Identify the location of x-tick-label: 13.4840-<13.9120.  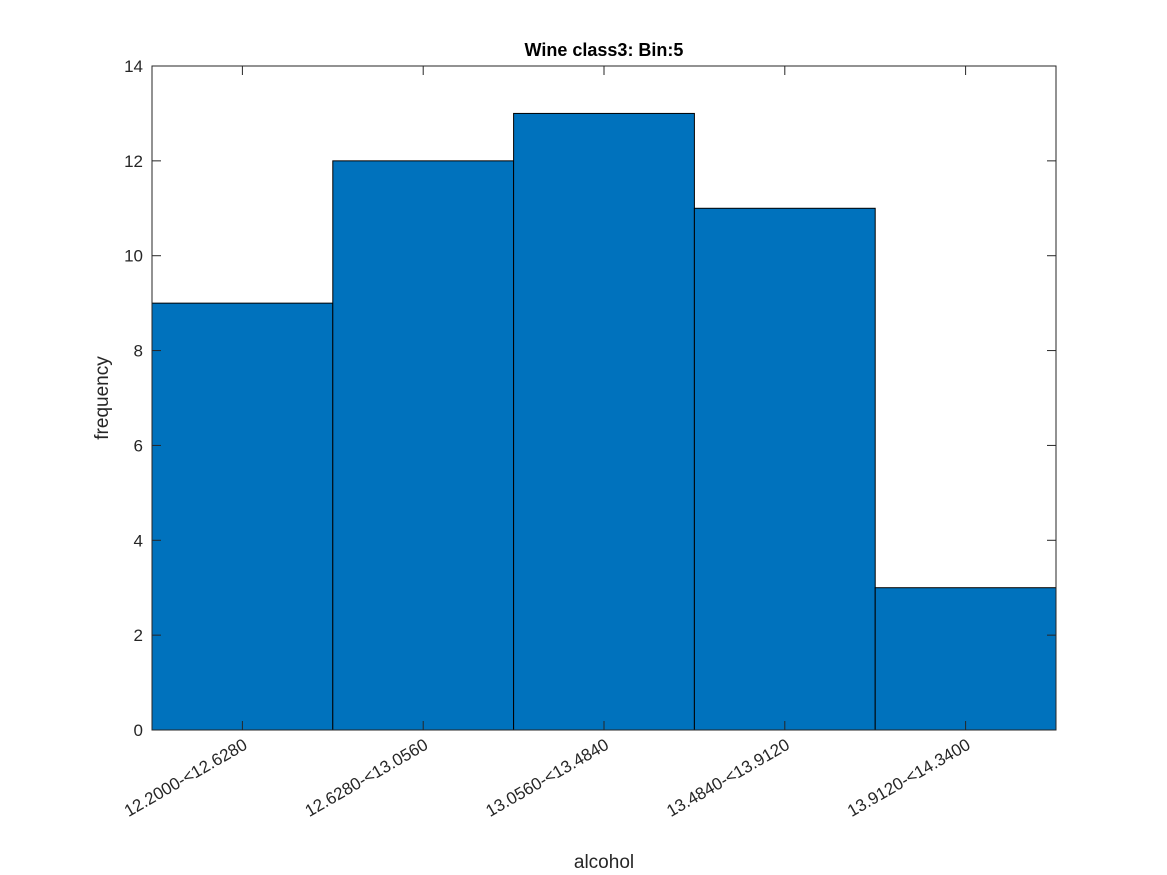
(727, 778).